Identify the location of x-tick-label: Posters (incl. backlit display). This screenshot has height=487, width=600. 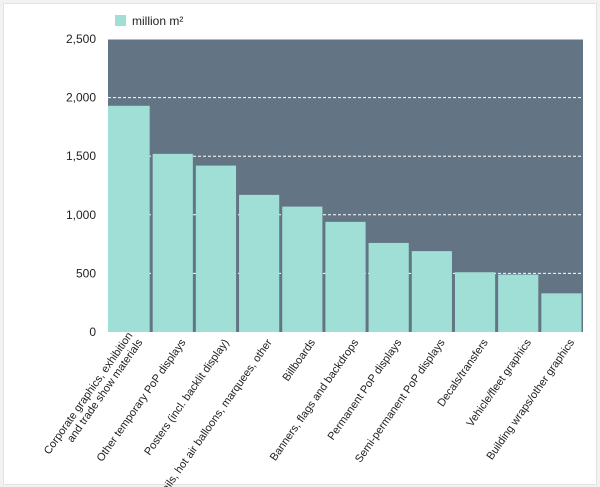
(186, 397).